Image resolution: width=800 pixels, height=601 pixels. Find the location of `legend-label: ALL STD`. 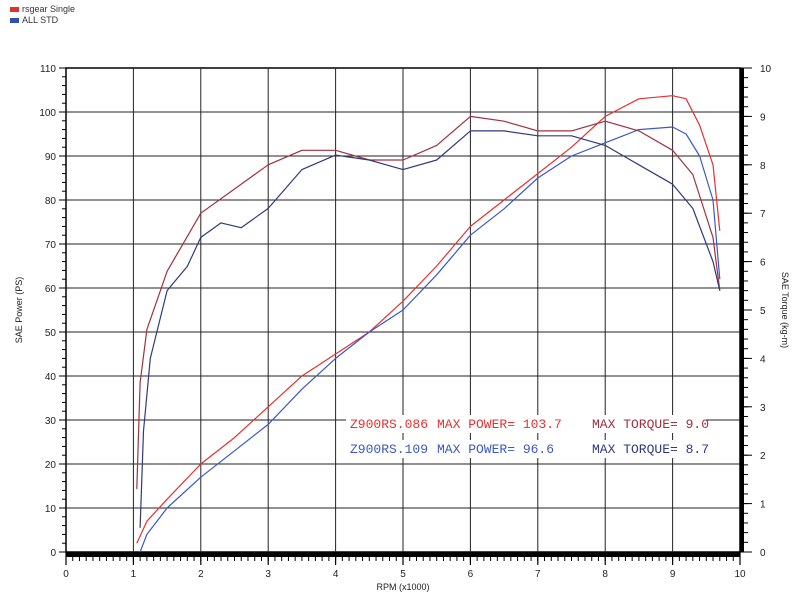

legend-label: ALL STD is located at coordinates (40, 20).